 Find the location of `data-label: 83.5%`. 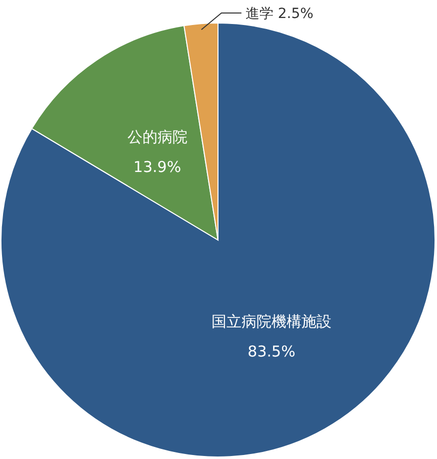

data-label: 83.5% is located at coordinates (272, 351).